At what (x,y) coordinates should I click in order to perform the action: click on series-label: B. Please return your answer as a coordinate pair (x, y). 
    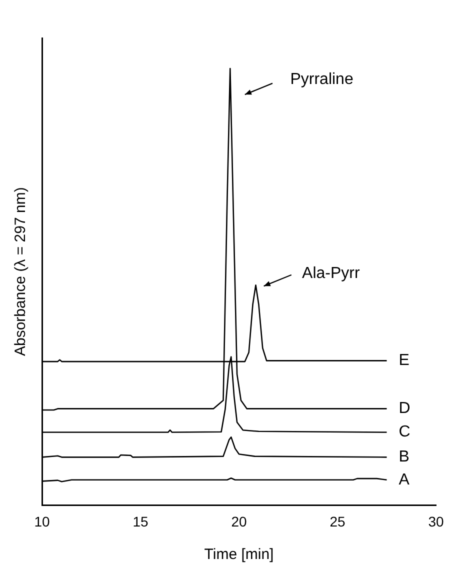
    Looking at the image, I should click on (404, 457).